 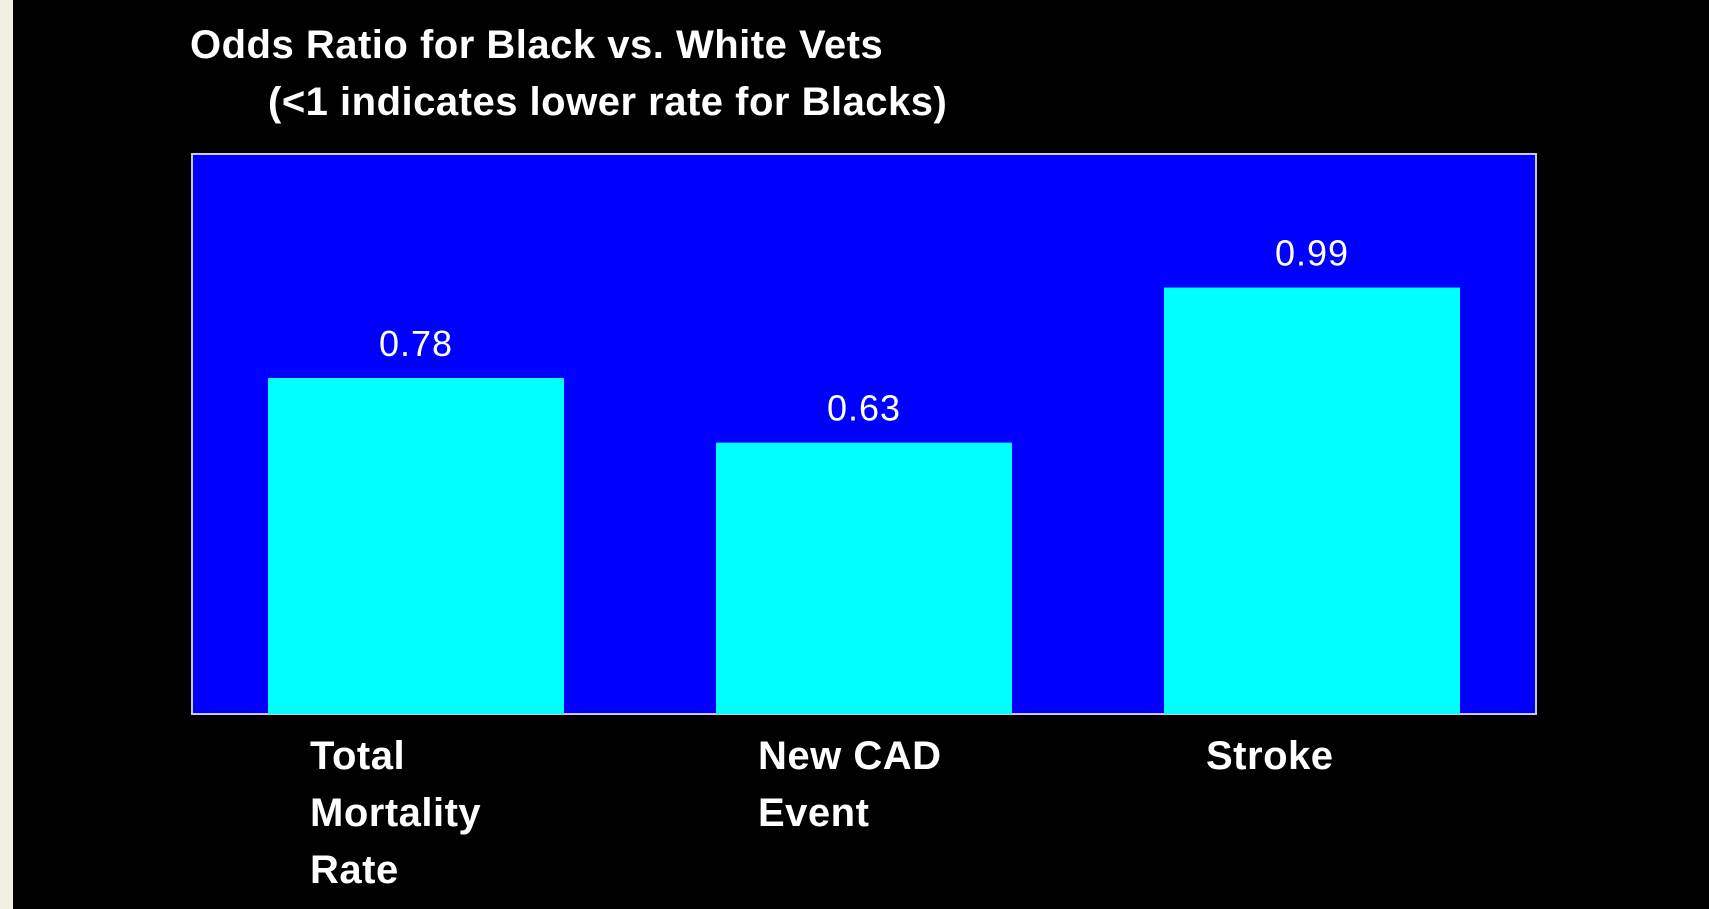 I want to click on data-label-2: 0.63, so click(x=864, y=408).